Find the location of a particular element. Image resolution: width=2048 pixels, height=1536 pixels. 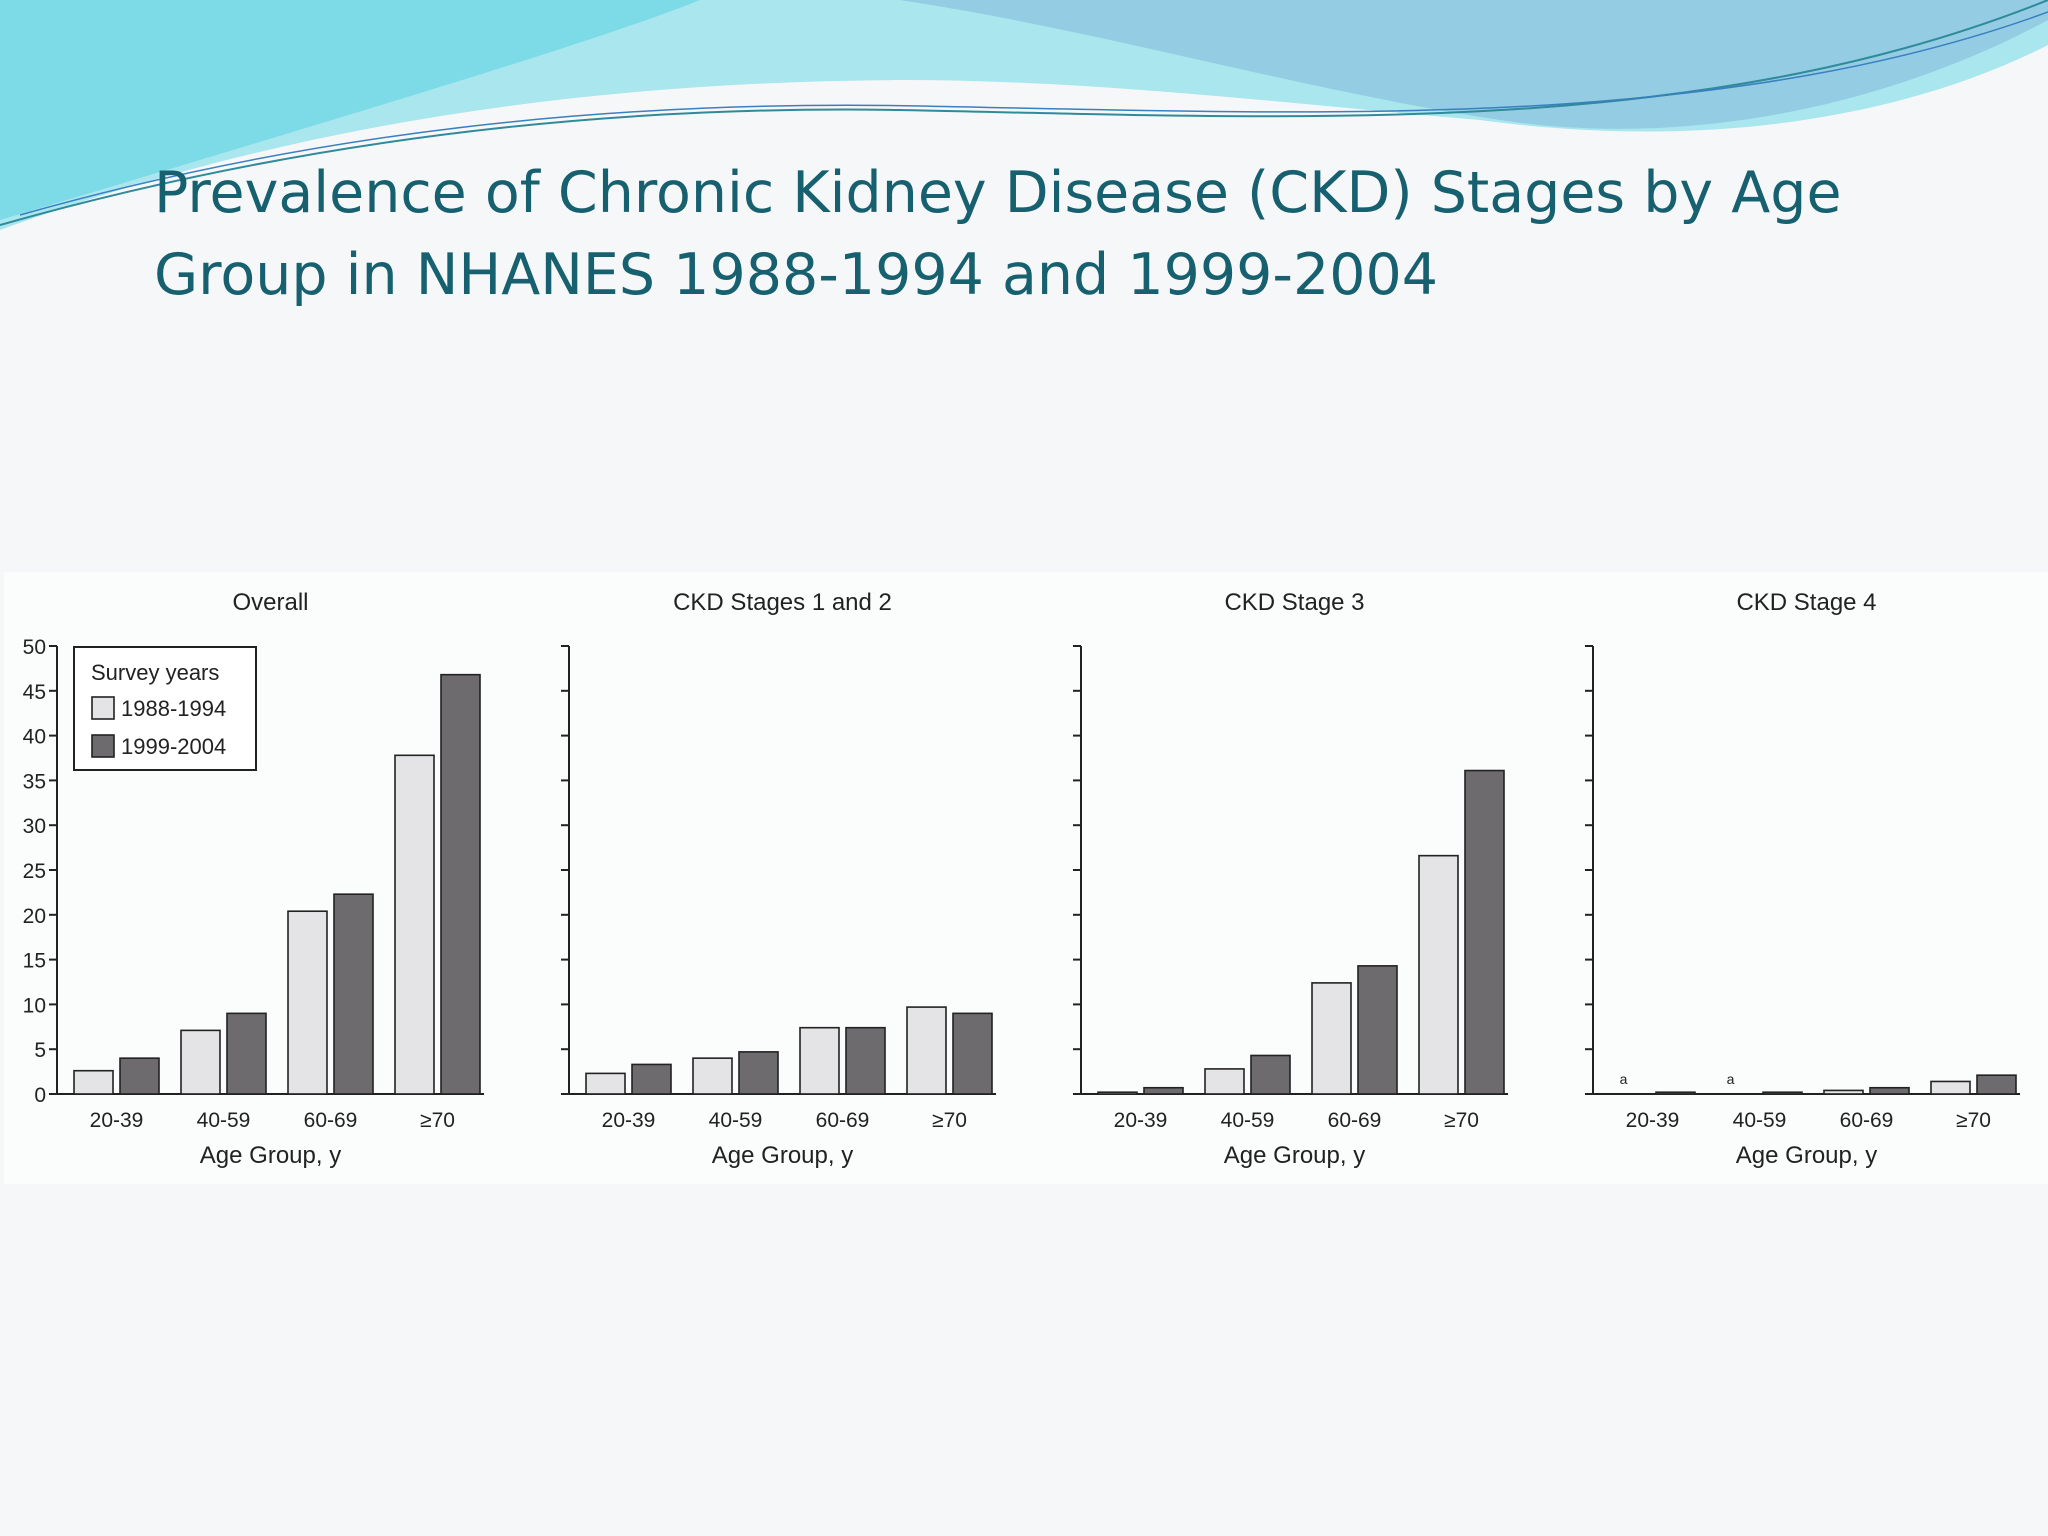

y-tick-label: 0 is located at coordinates (40, 1095).